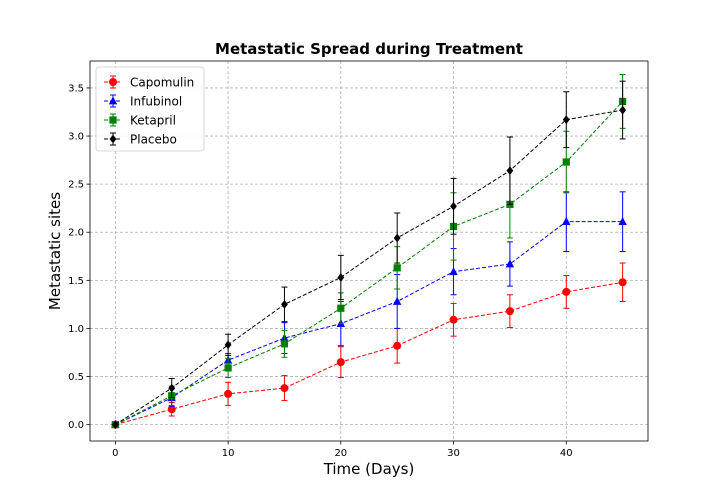 The image size is (720, 504). I want to click on legend-marker-placebo, so click(113, 139).